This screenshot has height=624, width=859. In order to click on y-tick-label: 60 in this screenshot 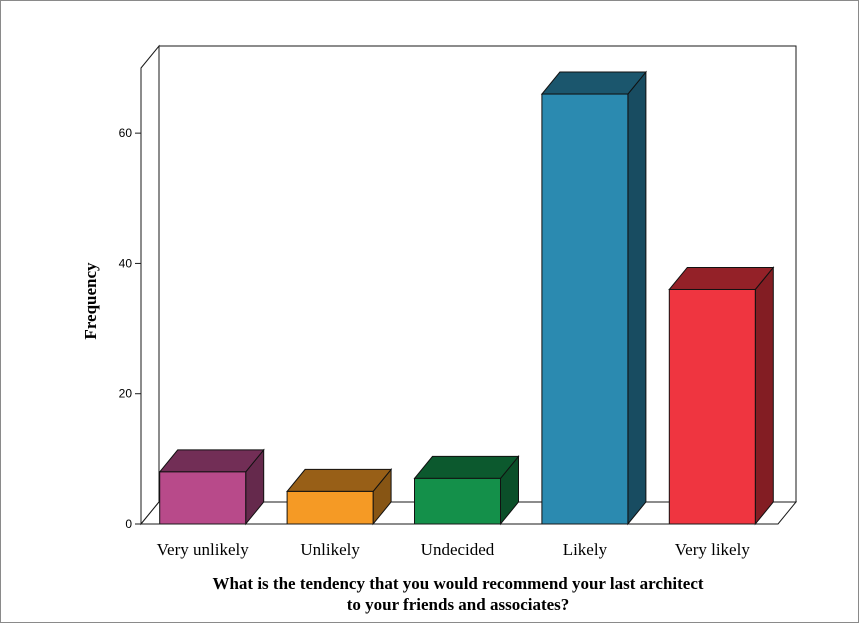, I will do `click(126, 133)`.